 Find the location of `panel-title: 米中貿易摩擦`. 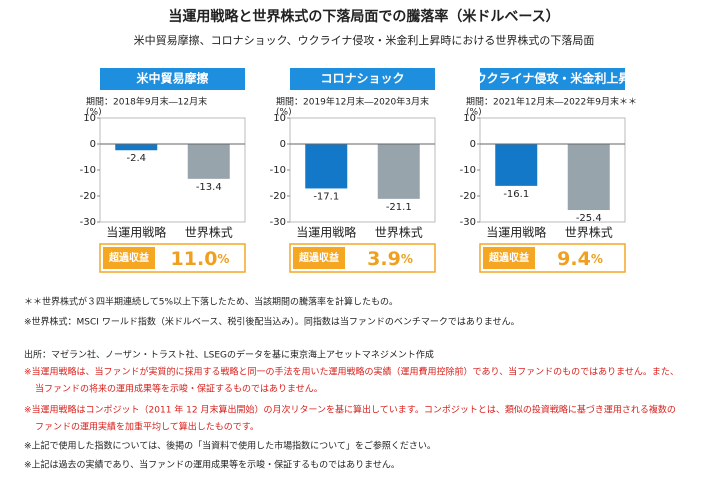

panel-title: 米中貿易摩擦 is located at coordinates (172, 78).